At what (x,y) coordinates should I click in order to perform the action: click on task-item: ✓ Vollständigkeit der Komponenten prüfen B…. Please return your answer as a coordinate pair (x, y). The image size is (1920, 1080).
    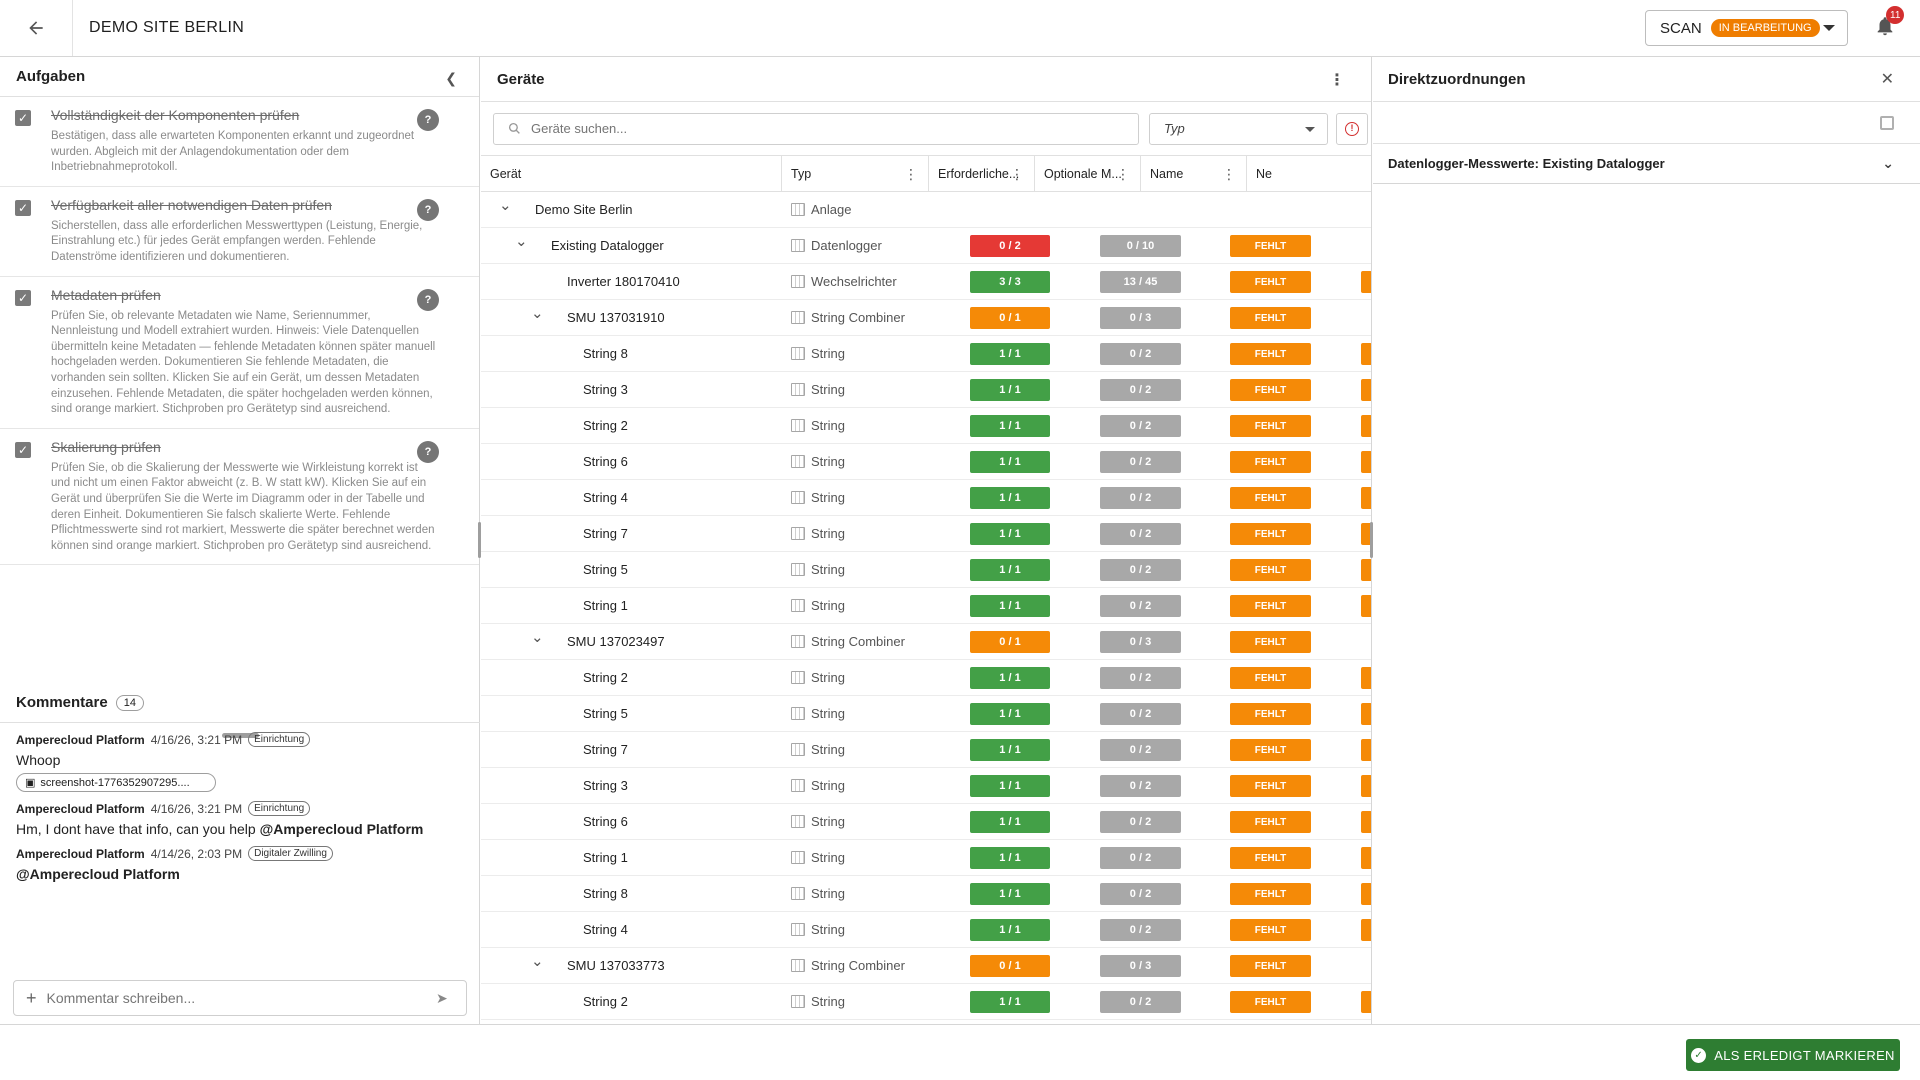
    Looking at the image, I should click on (239, 142).